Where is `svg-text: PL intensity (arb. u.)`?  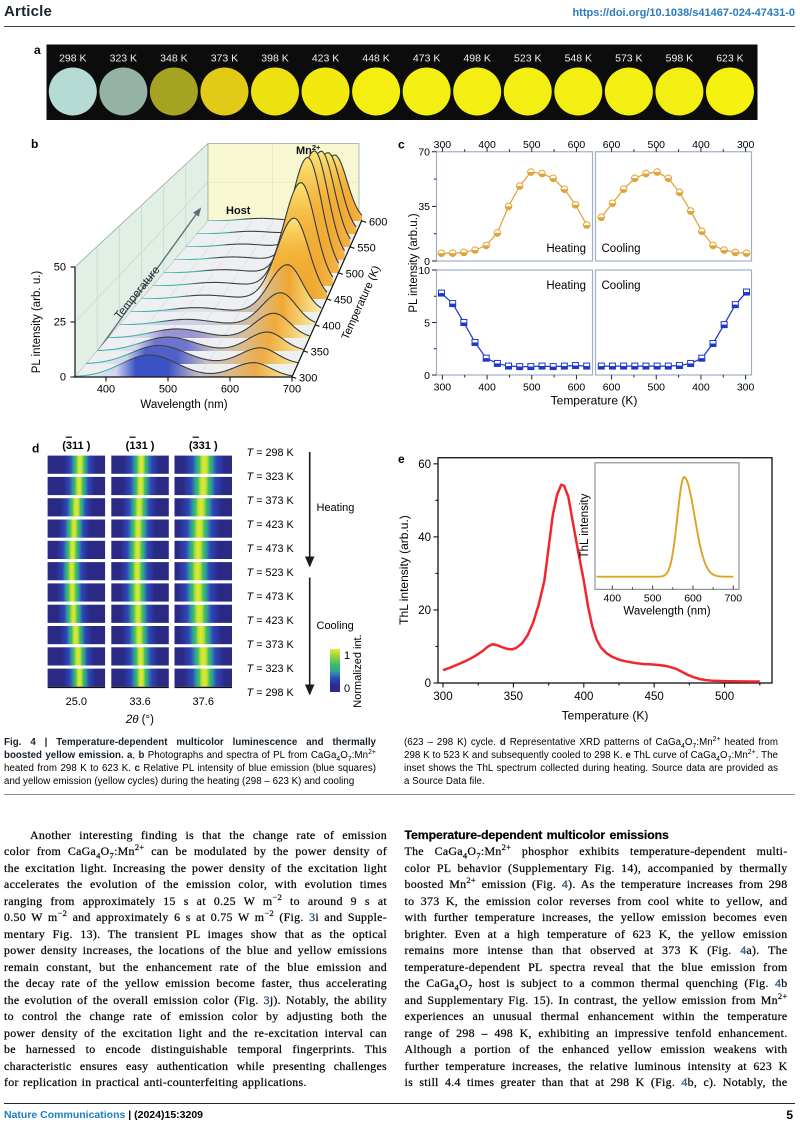
svg-text: PL intensity (arb. u.) is located at coordinates (37, 322).